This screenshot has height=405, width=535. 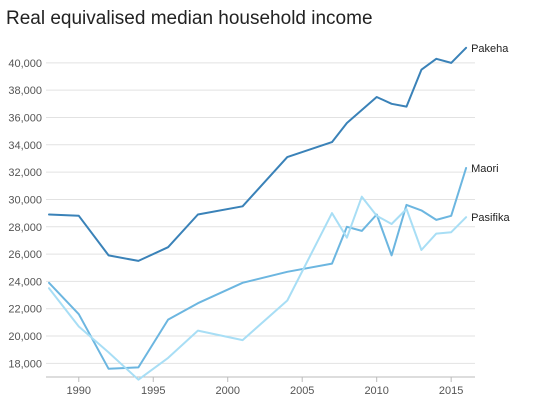 I want to click on y-tick-label: 22,000, so click(x=25, y=310).